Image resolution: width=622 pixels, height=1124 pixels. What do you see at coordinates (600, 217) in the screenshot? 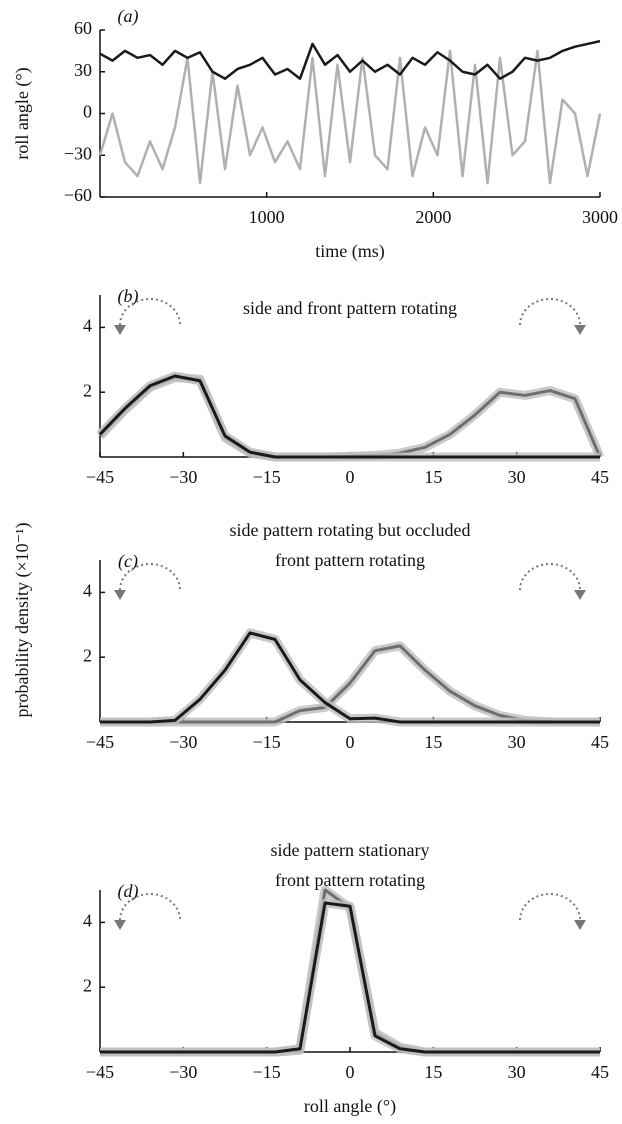
I see `x-tick-label: 3000` at bounding box center [600, 217].